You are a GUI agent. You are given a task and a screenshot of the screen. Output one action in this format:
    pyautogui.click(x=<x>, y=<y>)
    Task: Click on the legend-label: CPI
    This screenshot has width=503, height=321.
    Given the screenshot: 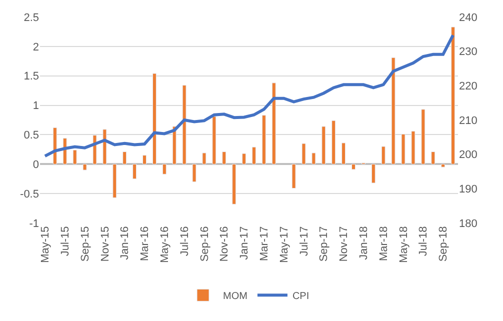 What is the action you would take?
    pyautogui.click(x=301, y=296)
    